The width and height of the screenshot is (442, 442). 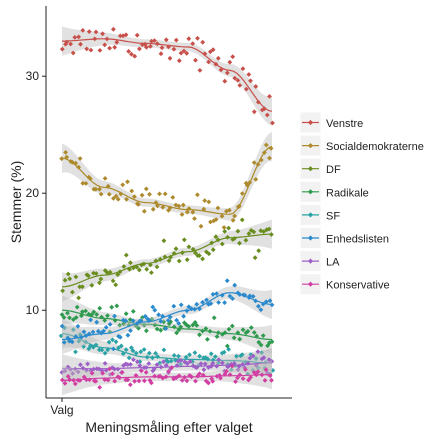 What do you see at coordinates (319, 214) in the screenshot?
I see `legend-item-sf: SF` at bounding box center [319, 214].